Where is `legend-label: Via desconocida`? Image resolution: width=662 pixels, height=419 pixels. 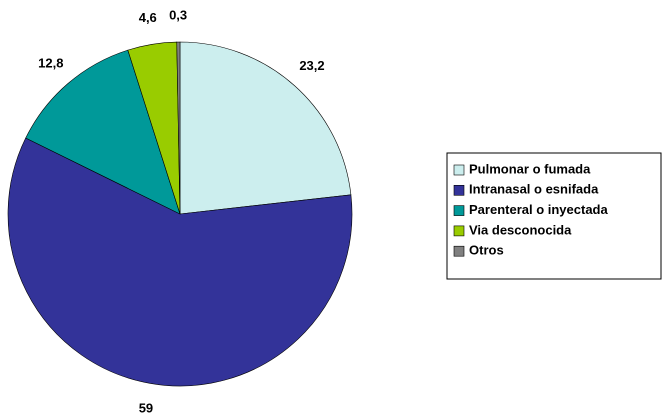
legend-label: Via desconocida is located at coordinates (520, 229).